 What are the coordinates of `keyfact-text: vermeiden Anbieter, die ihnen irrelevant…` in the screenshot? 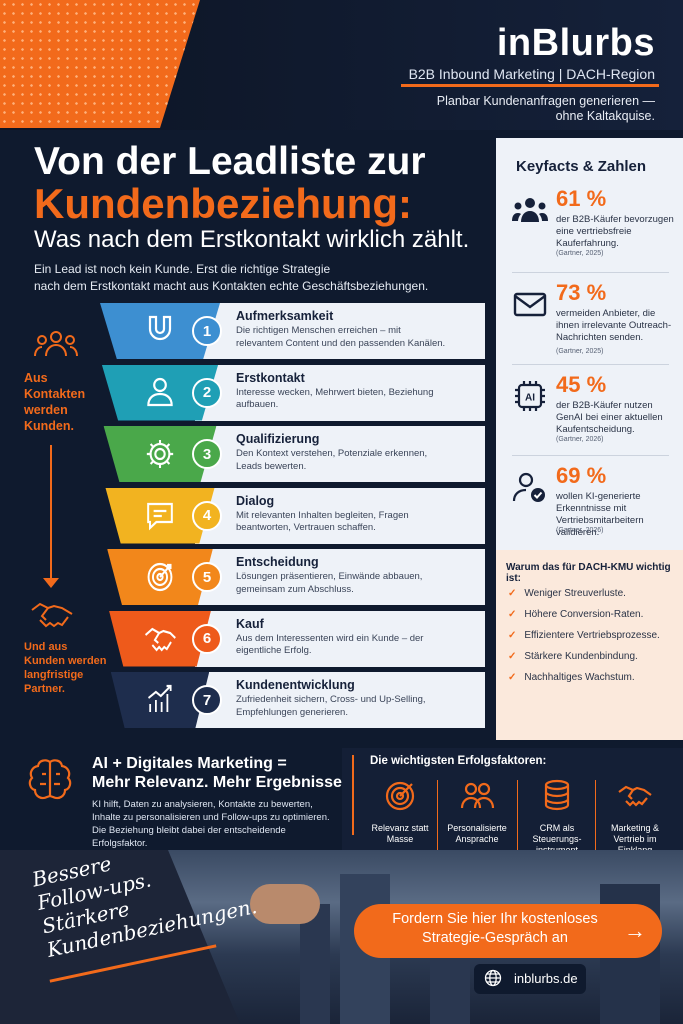 It's located at (614, 325).